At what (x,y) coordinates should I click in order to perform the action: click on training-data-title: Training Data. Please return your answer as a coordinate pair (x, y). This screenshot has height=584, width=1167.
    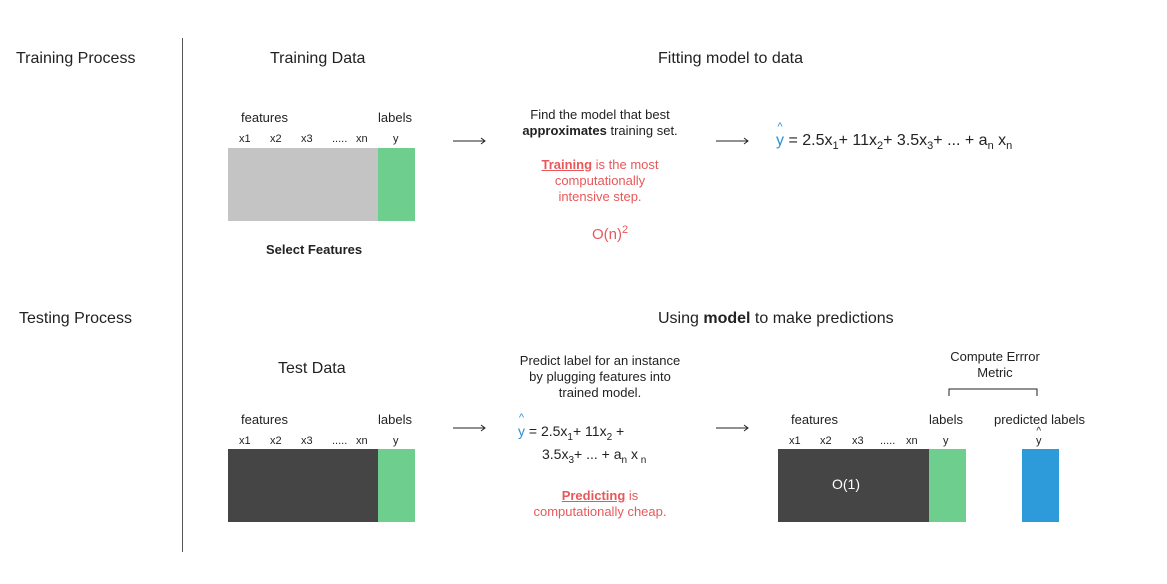
    Looking at the image, I should click on (318, 58).